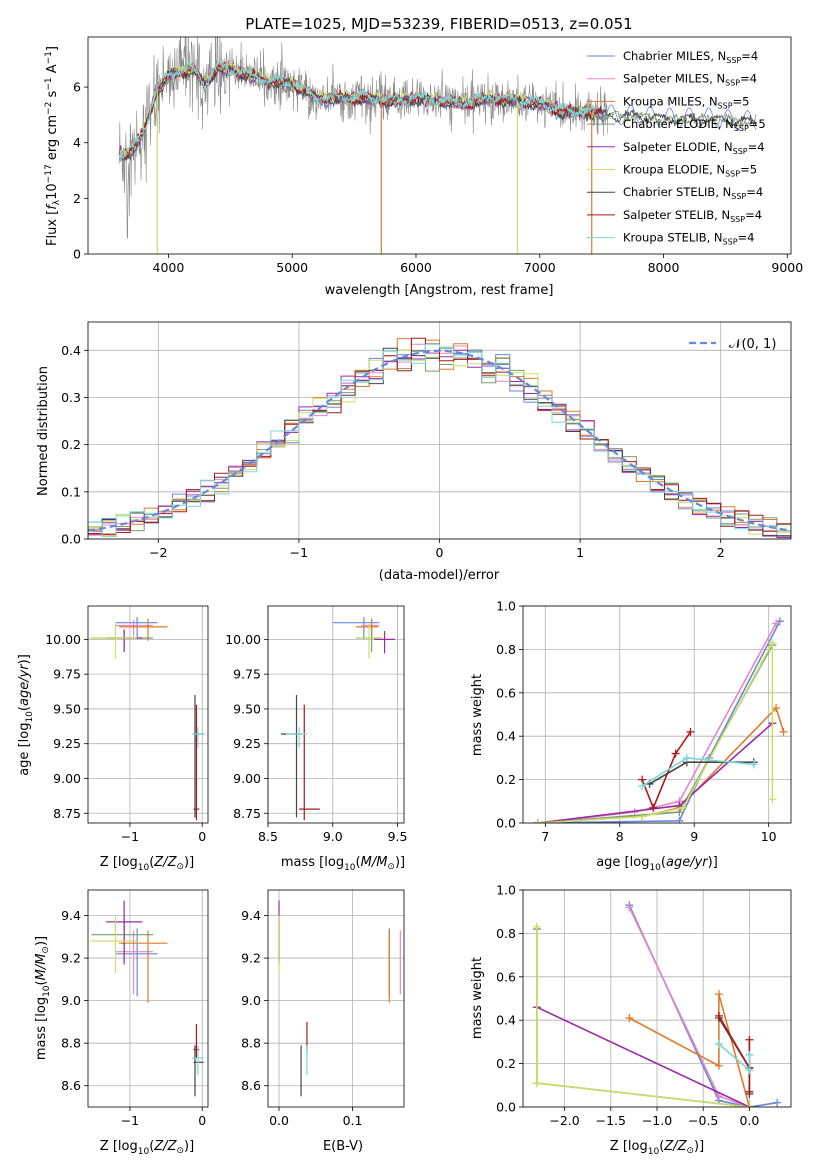 This screenshot has height=1170, width=819. Describe the element at coordinates (299, 552) in the screenshot. I see `x-tick-label: −1` at that location.